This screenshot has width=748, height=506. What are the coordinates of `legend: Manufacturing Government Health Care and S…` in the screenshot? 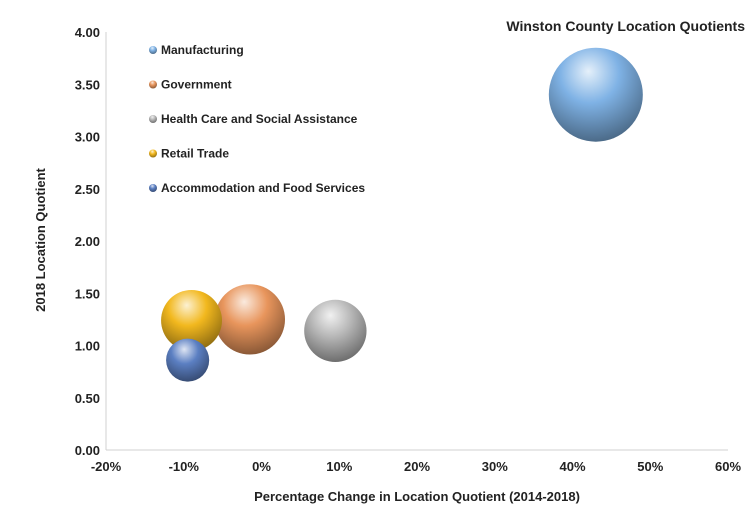 It's located at (257, 119).